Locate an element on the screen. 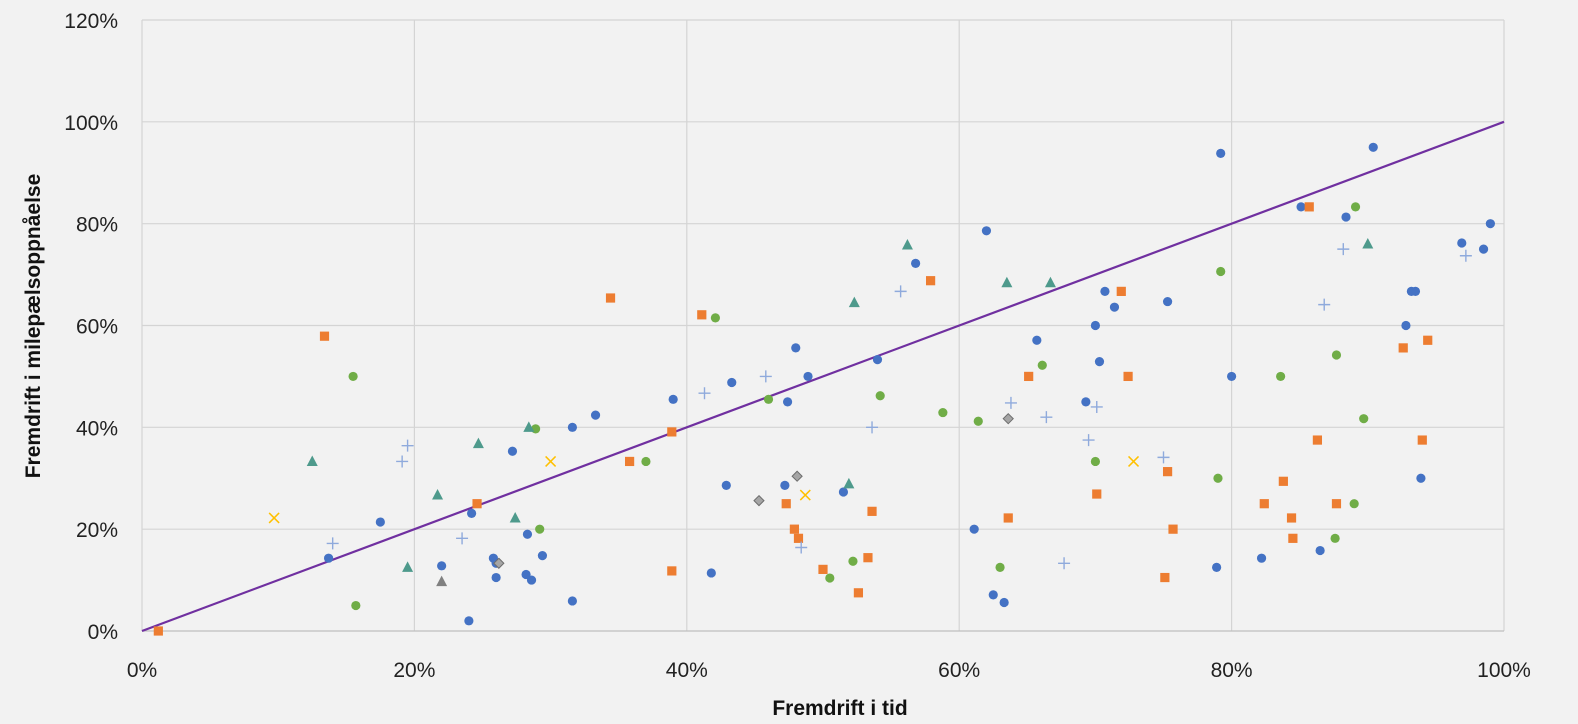  y-axis-title: Fremdrift i milepælsoppnåelse is located at coordinates (33, 326).